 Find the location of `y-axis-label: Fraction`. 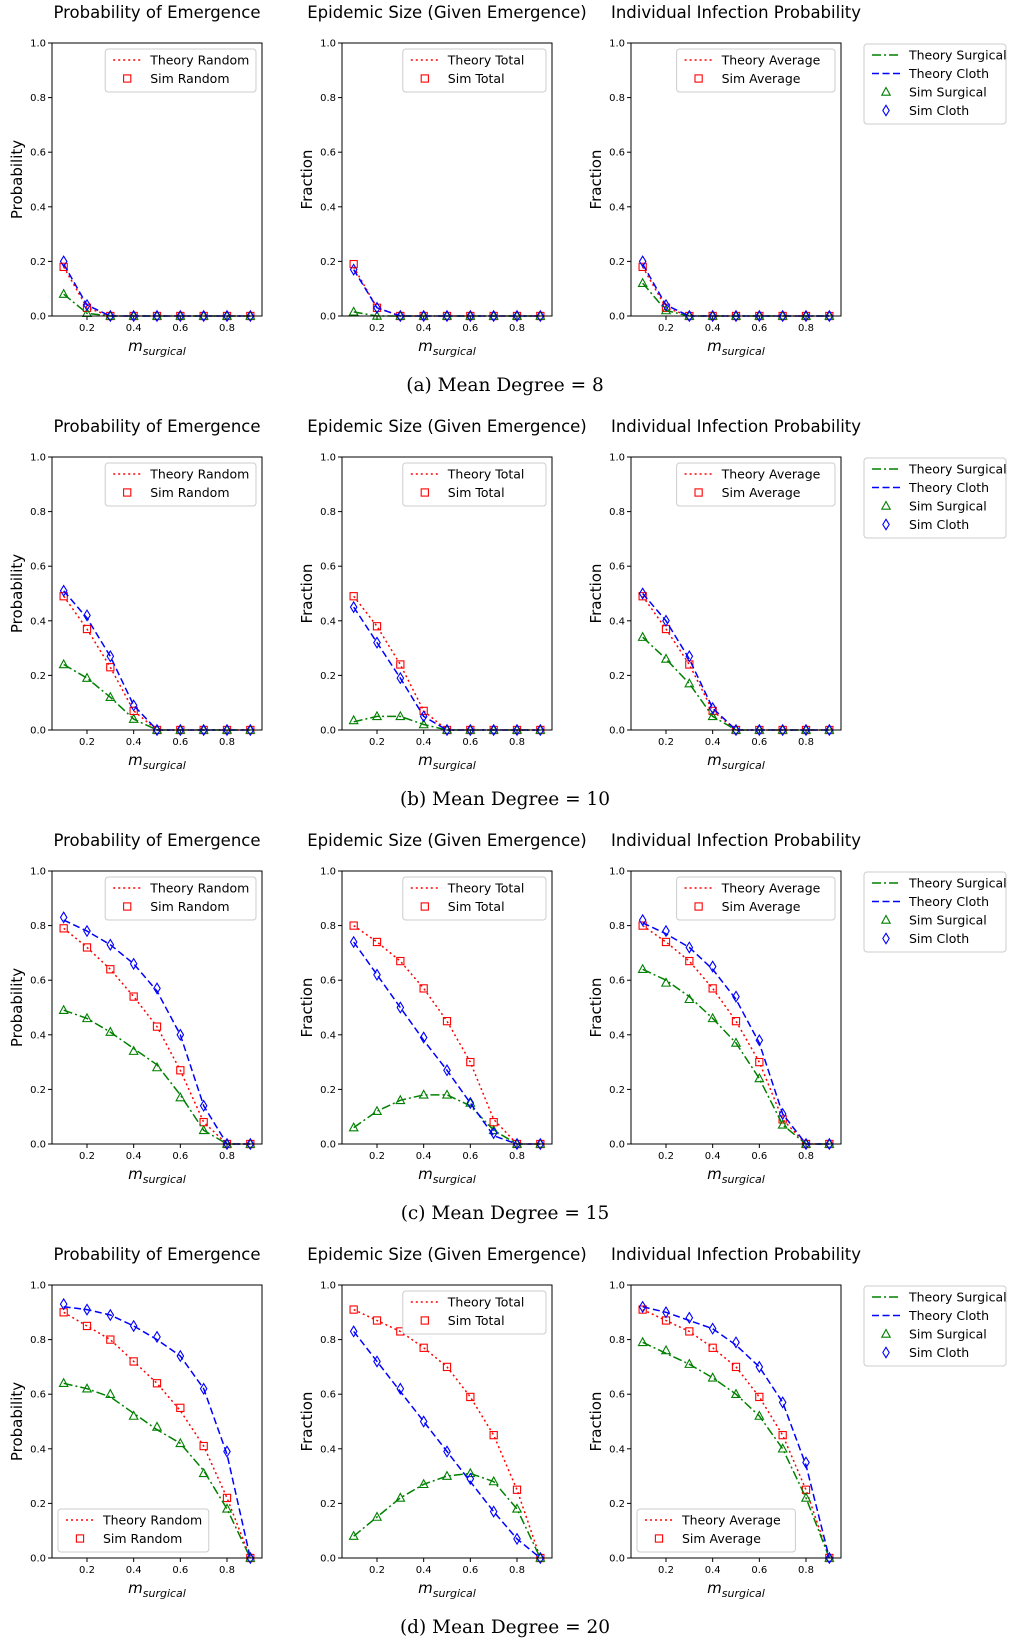

y-axis-label: Fraction is located at coordinates (307, 1008).